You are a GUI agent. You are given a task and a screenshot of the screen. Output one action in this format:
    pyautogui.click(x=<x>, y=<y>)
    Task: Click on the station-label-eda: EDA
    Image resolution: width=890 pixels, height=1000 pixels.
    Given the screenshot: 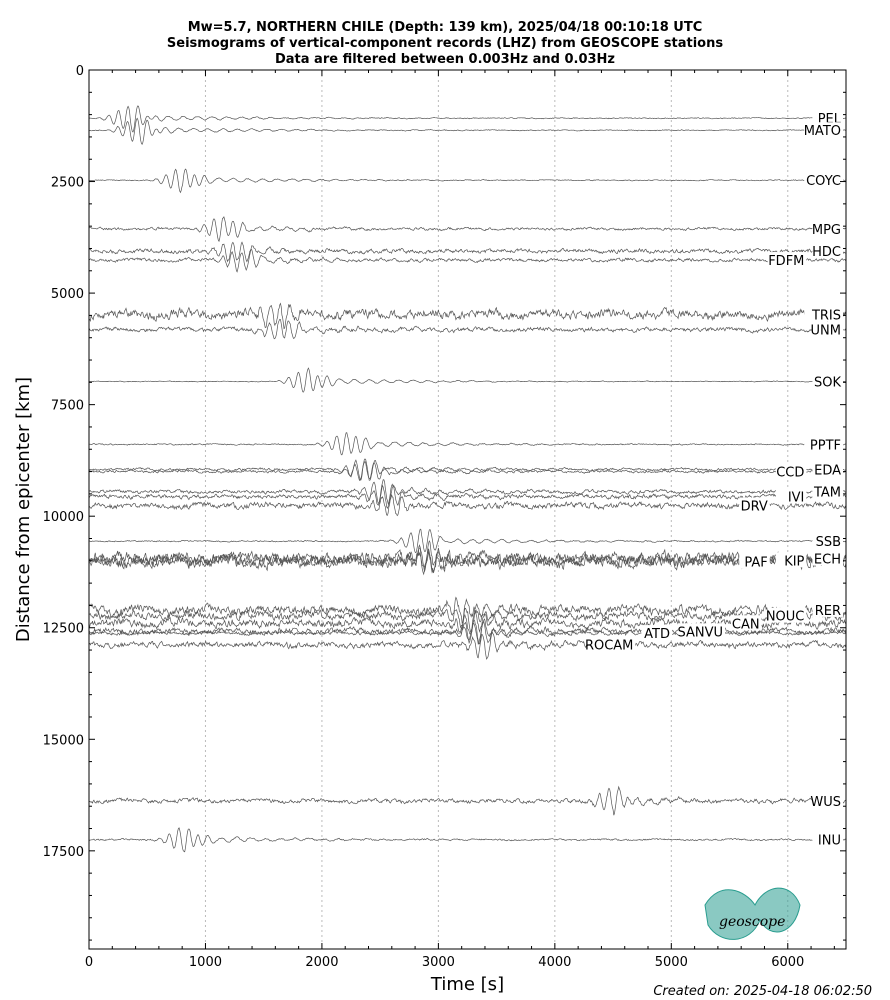 What is the action you would take?
    pyautogui.click(x=827, y=470)
    